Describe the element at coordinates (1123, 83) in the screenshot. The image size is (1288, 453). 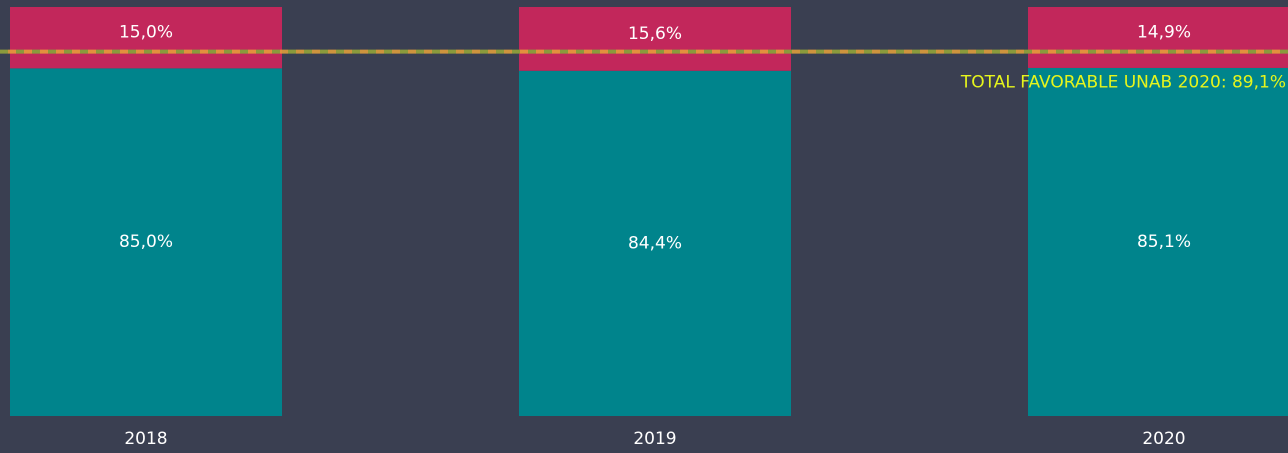
I see `reference-label: TOTAL FAVORABLE UNAB 2020: 89,1%` at that location.